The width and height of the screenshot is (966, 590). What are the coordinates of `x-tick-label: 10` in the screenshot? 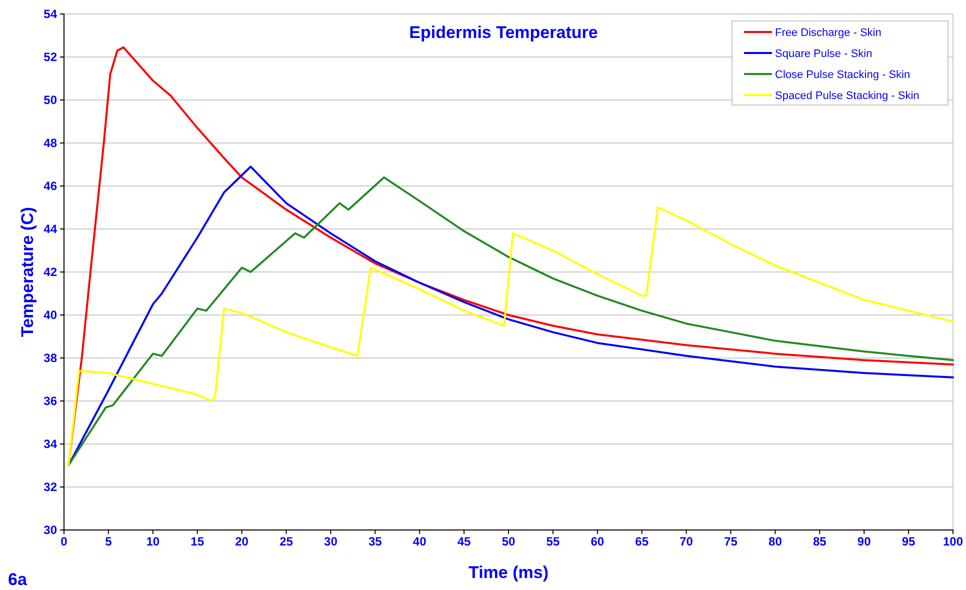 It's located at (153, 541).